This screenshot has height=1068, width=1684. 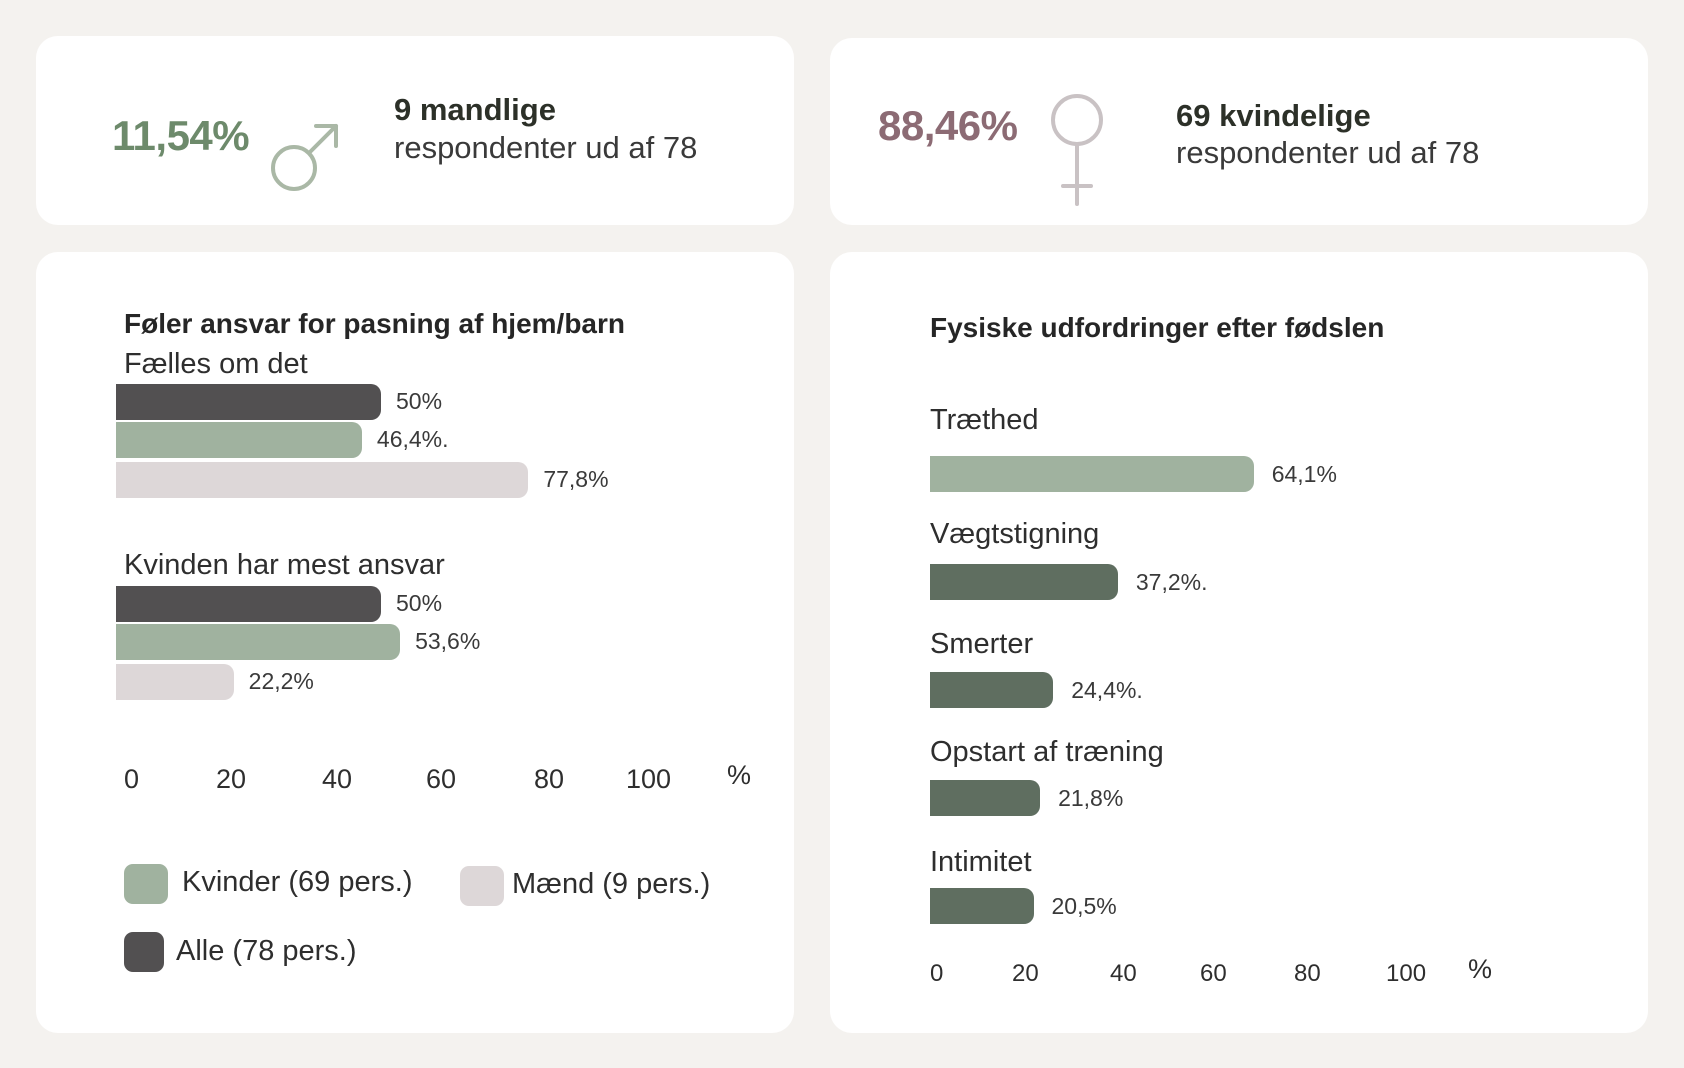 I want to click on category-label: Smerter, so click(x=982, y=644).